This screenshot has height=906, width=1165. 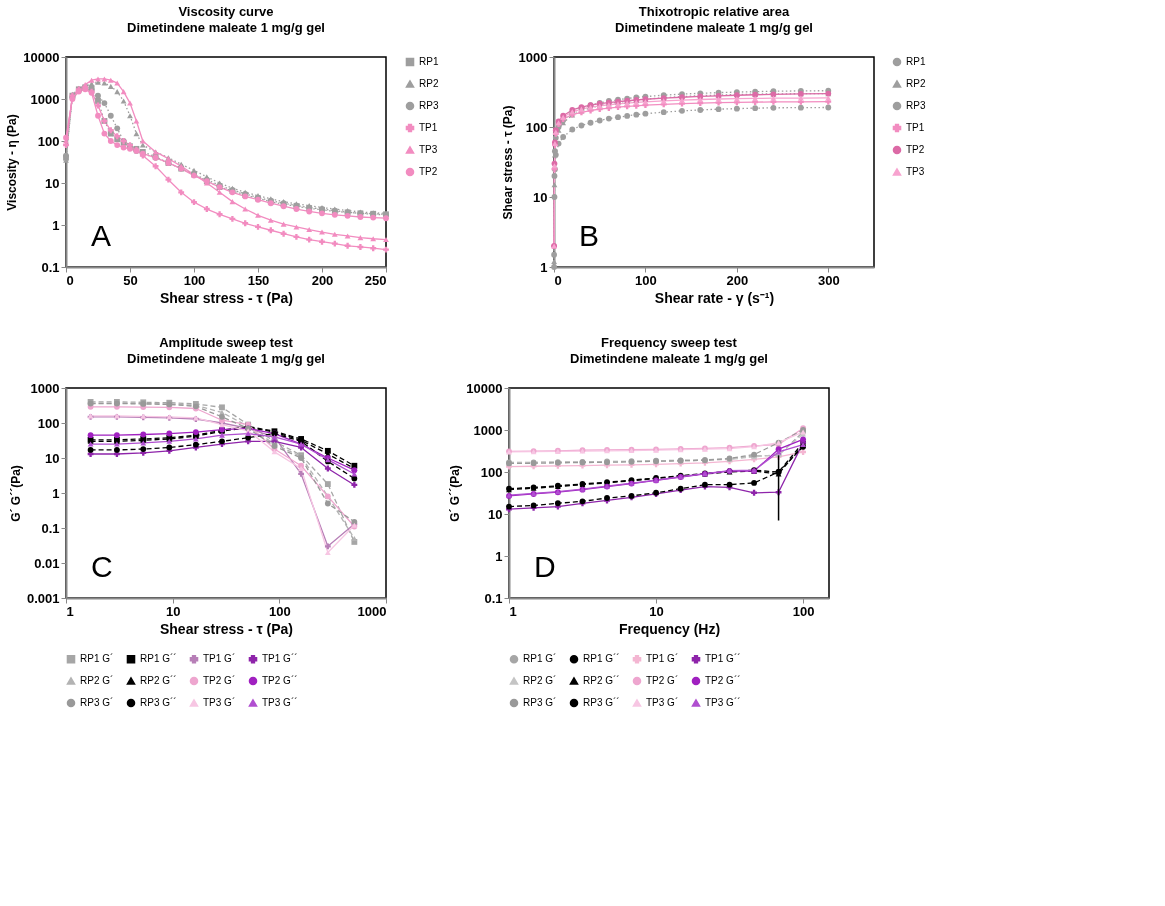 What do you see at coordinates (589, 235) in the screenshot?
I see `annotation: B` at bounding box center [589, 235].